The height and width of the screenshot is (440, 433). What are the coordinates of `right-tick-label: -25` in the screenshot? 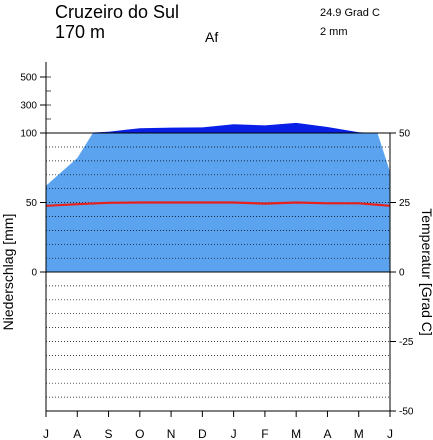 It's located at (406, 342).